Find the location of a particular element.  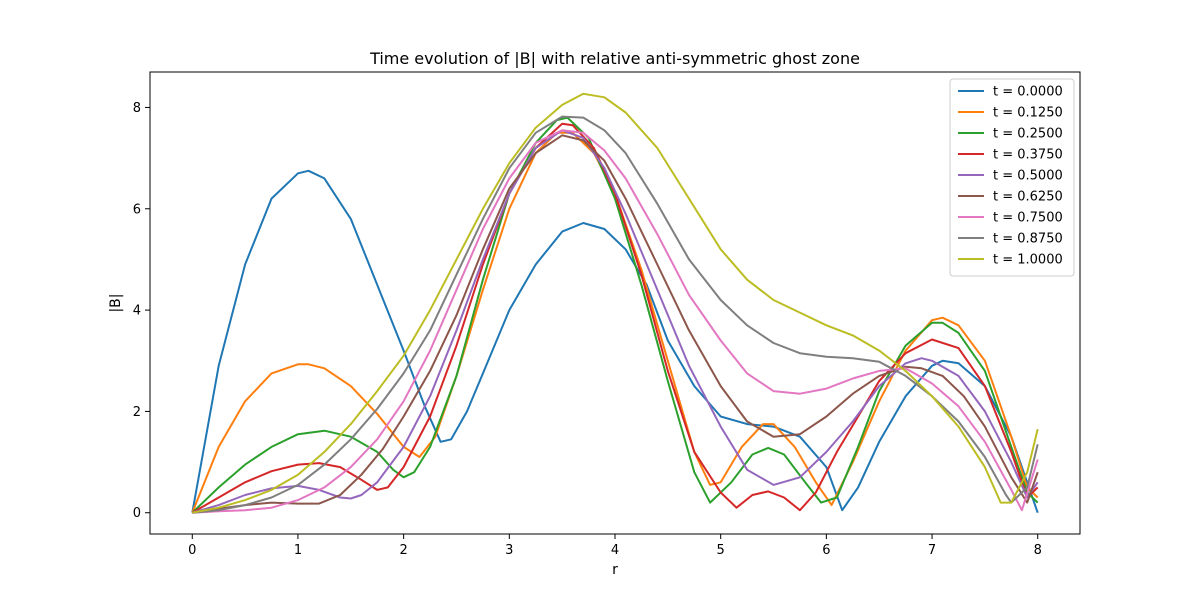

y-tick-label: 8 is located at coordinates (137, 108).